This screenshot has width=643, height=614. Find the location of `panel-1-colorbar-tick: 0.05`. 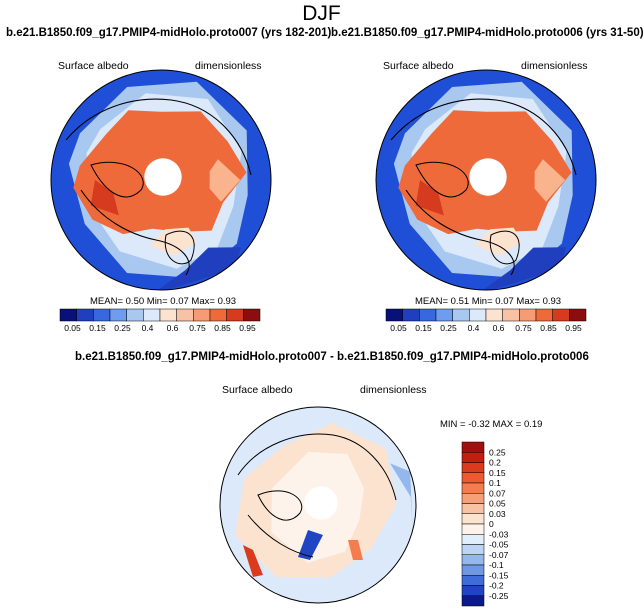

panel-1-colorbar-tick: 0.05 is located at coordinates (72, 328).